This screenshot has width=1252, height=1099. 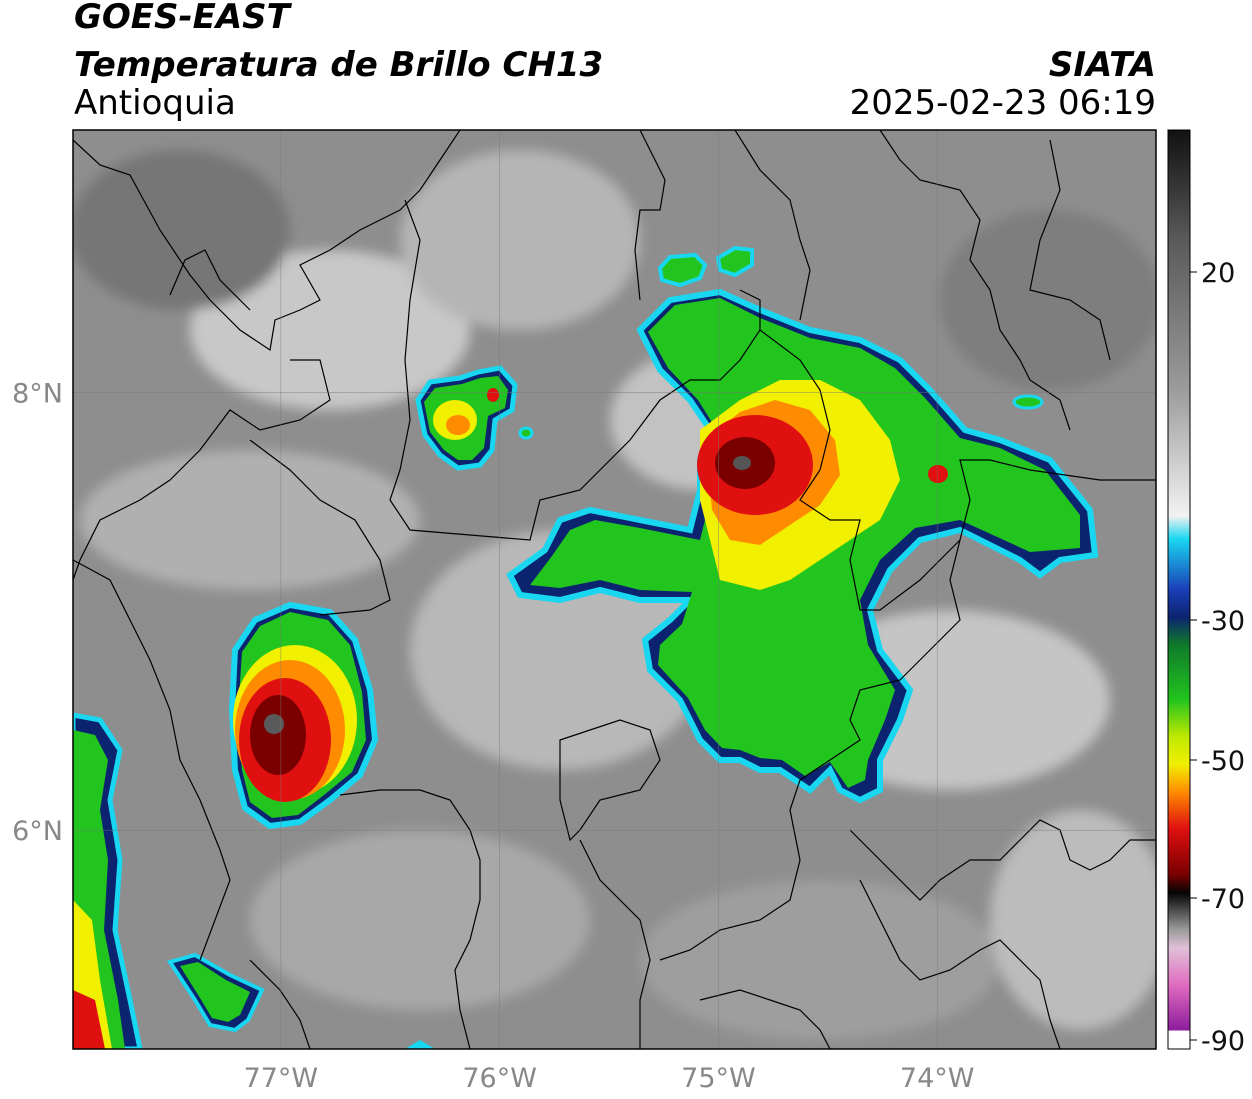 I want to click on colorbar-tick-label: 20, so click(x=1218, y=273).